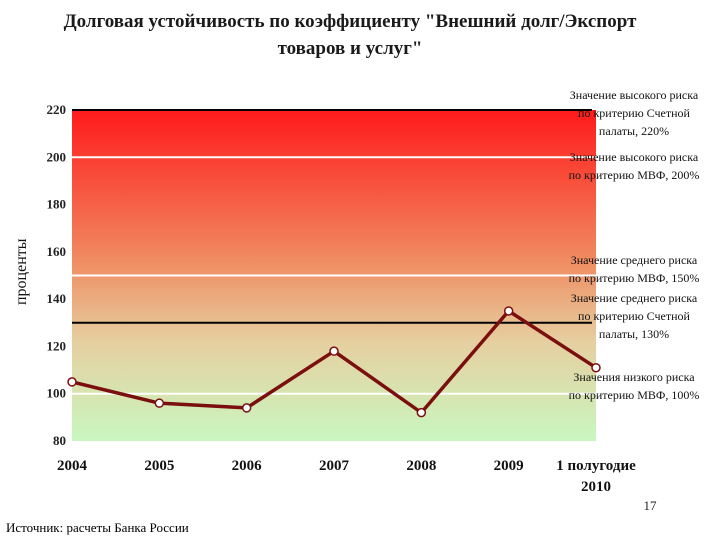  What do you see at coordinates (350, 48) in the screenshot?
I see `chart-title-line-2: товаров и услуг"` at bounding box center [350, 48].